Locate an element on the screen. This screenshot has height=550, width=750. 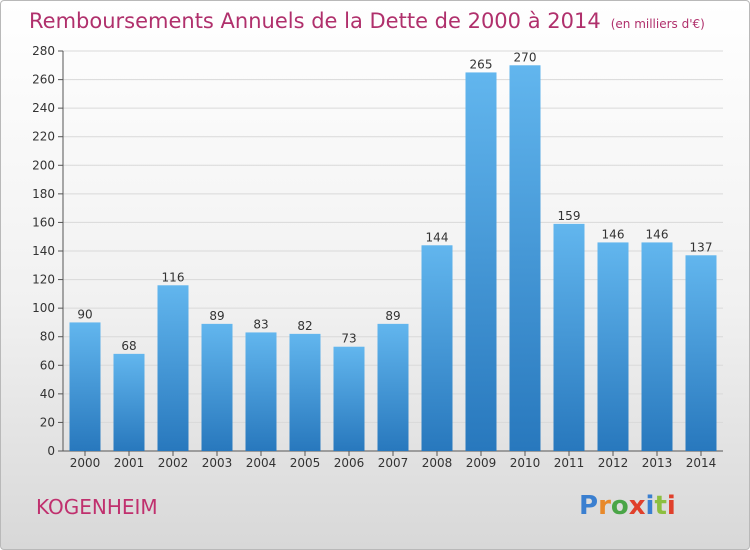
y-tick-label: 100 is located at coordinates (43, 308).